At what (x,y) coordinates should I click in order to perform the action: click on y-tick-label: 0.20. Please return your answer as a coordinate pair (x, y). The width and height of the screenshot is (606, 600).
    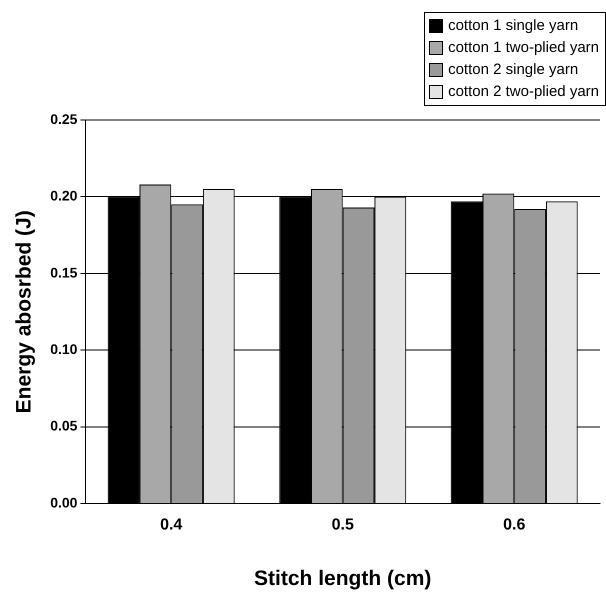
    Looking at the image, I should click on (64, 196).